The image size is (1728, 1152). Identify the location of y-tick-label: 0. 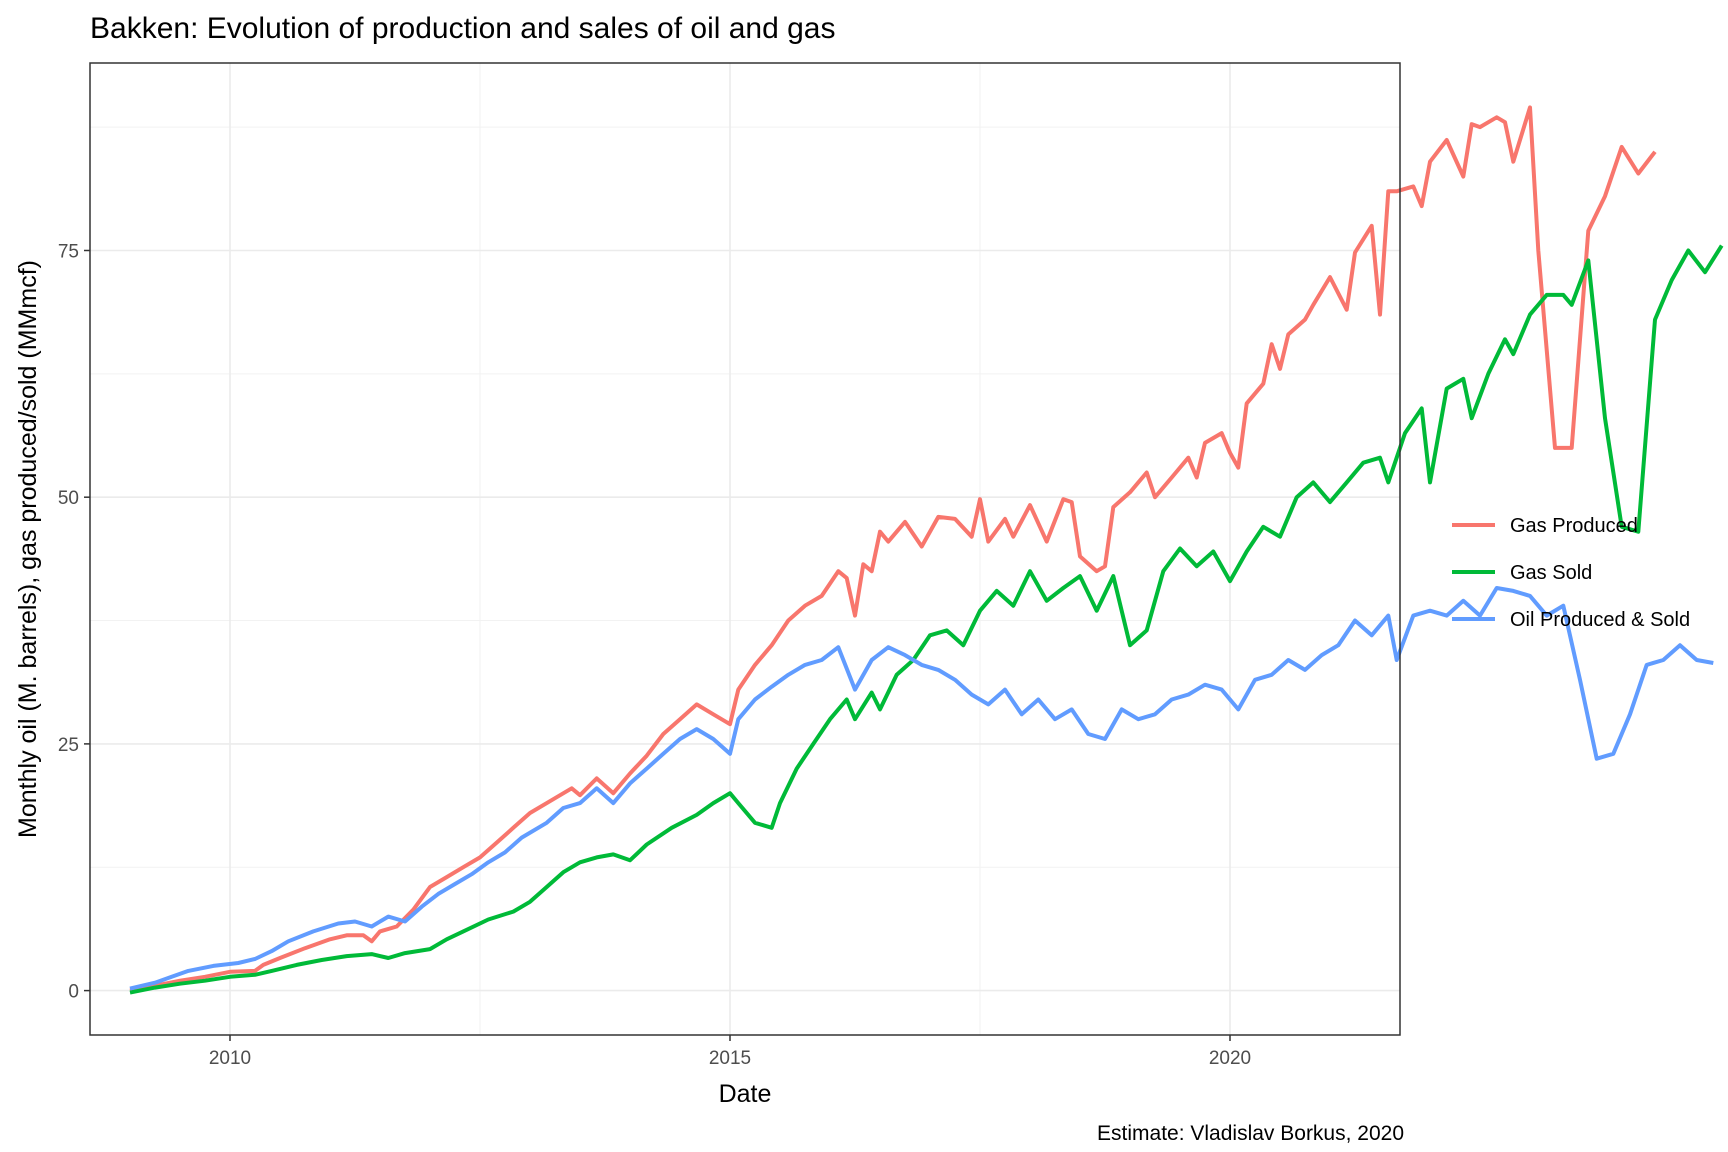
(73, 992).